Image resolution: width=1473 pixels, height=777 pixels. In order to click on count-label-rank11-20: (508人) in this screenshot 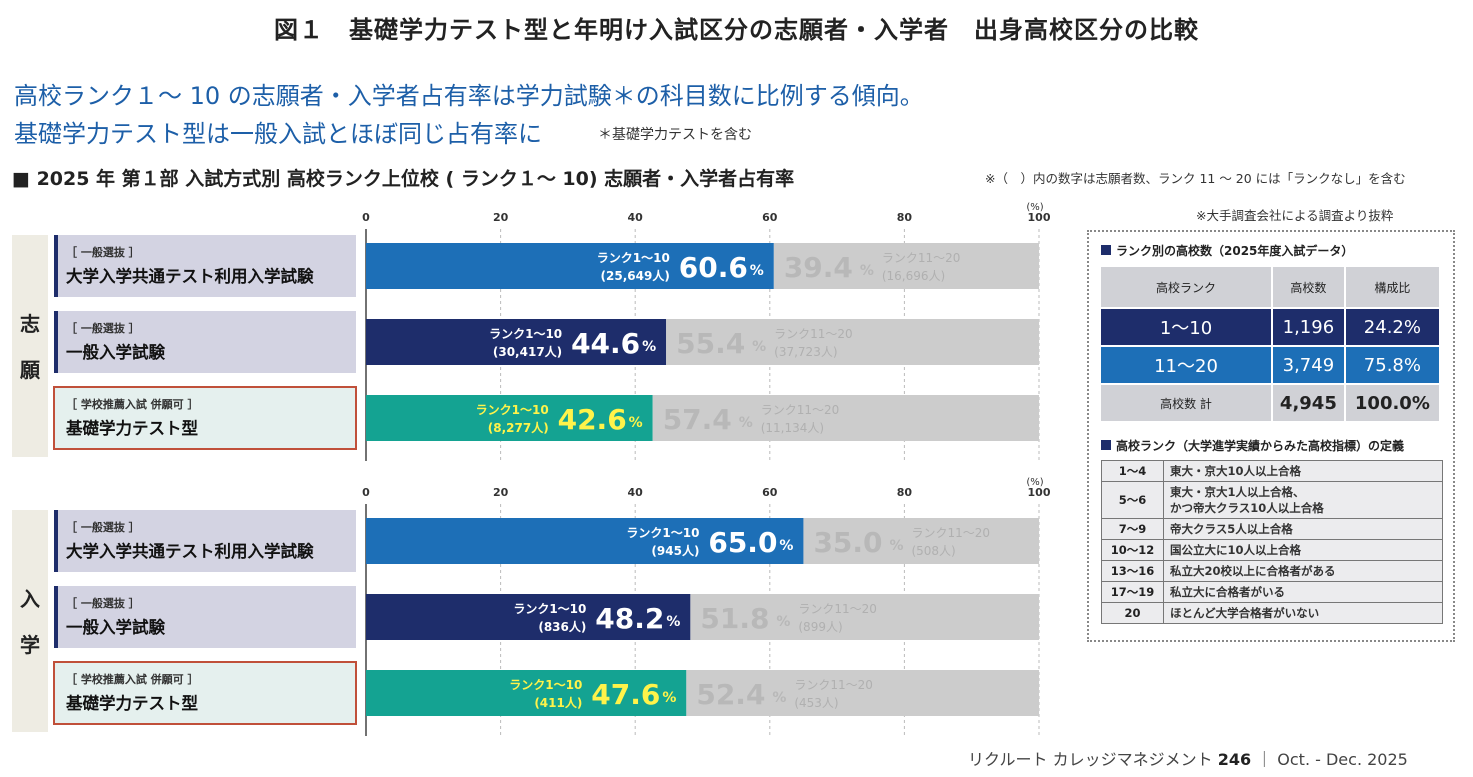, I will do `click(933, 551)`.